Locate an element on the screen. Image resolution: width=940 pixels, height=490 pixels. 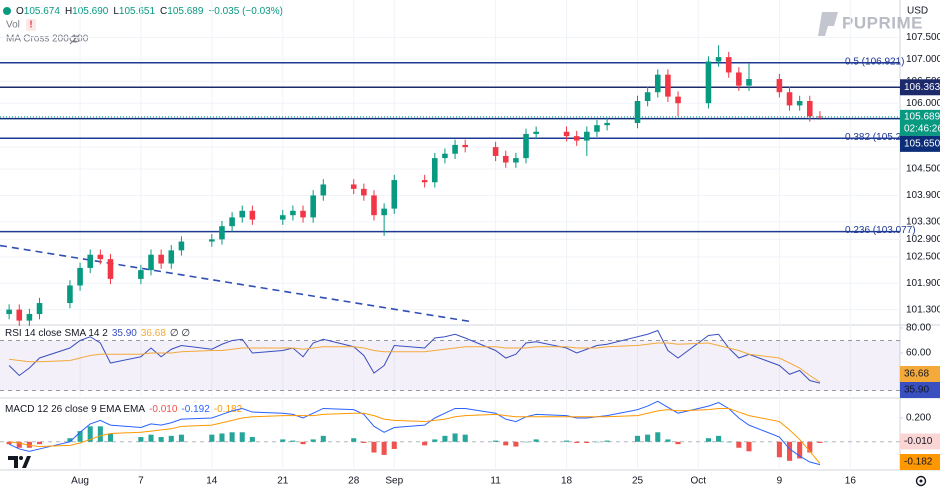
x-tick-label: 21 is located at coordinates (283, 481).